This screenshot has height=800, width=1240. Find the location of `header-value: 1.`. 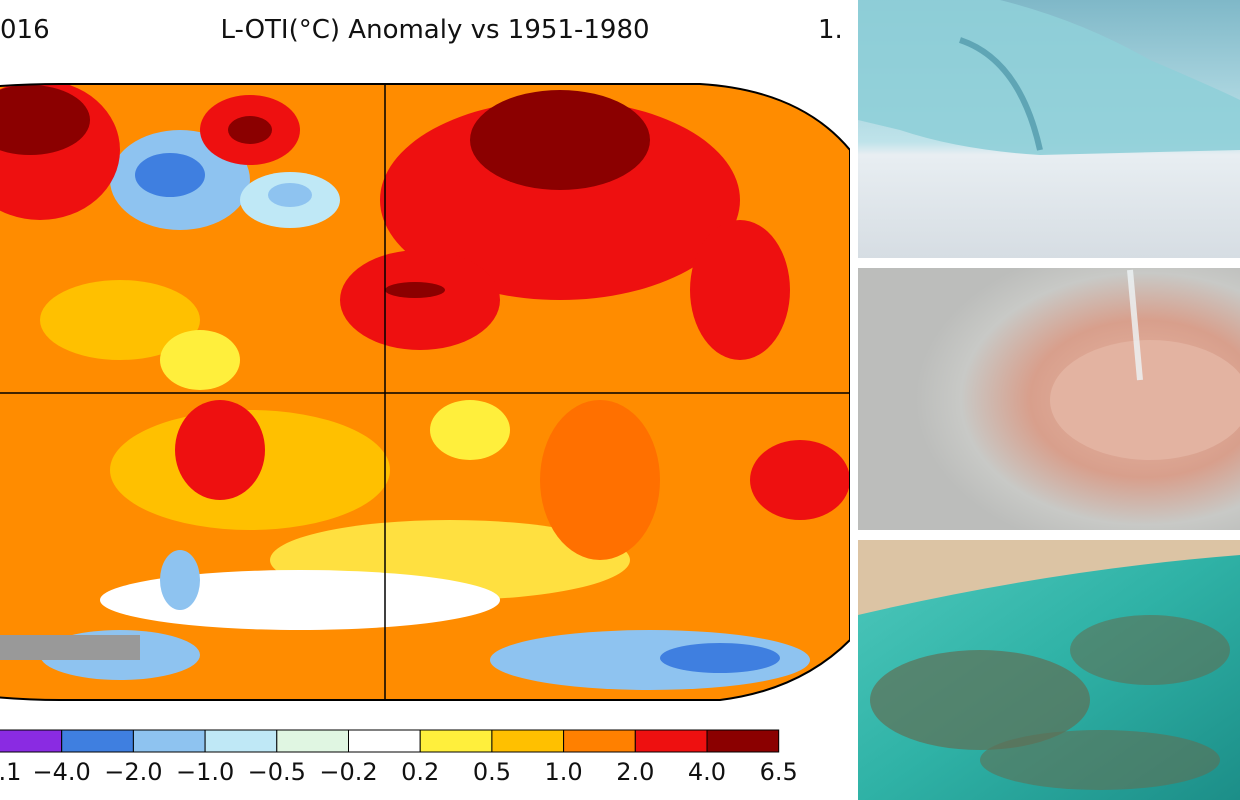

header-value: 1. is located at coordinates (830, 30).